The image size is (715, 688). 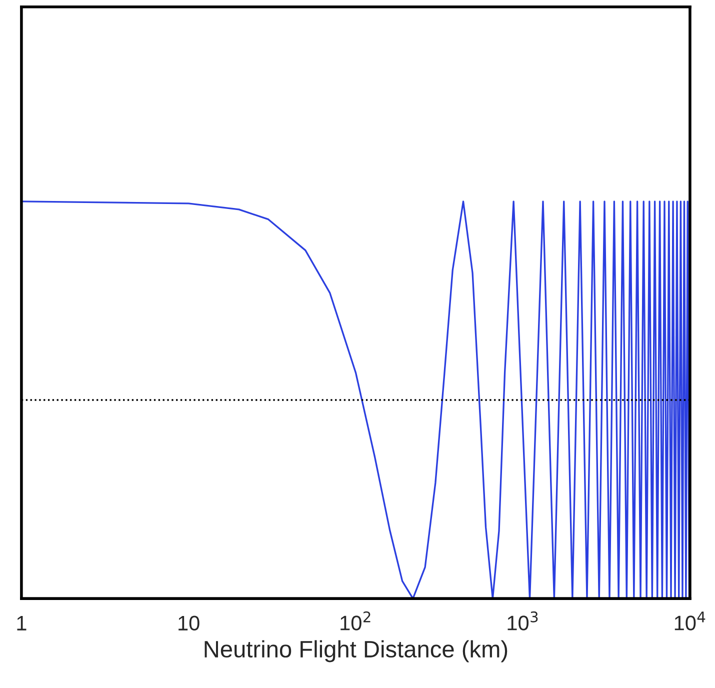 What do you see at coordinates (523, 620) in the screenshot?
I see `x-tick-label: 10$^{3}$` at bounding box center [523, 620].